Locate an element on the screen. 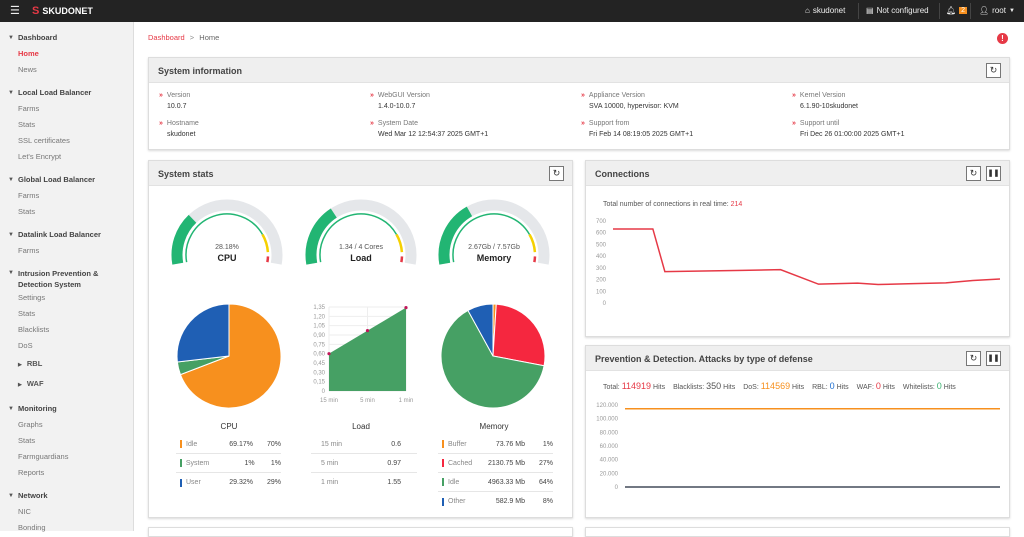 Image resolution: width=1024 pixels, height=537 pixels. sidebar-item: Settings is located at coordinates (32, 297).